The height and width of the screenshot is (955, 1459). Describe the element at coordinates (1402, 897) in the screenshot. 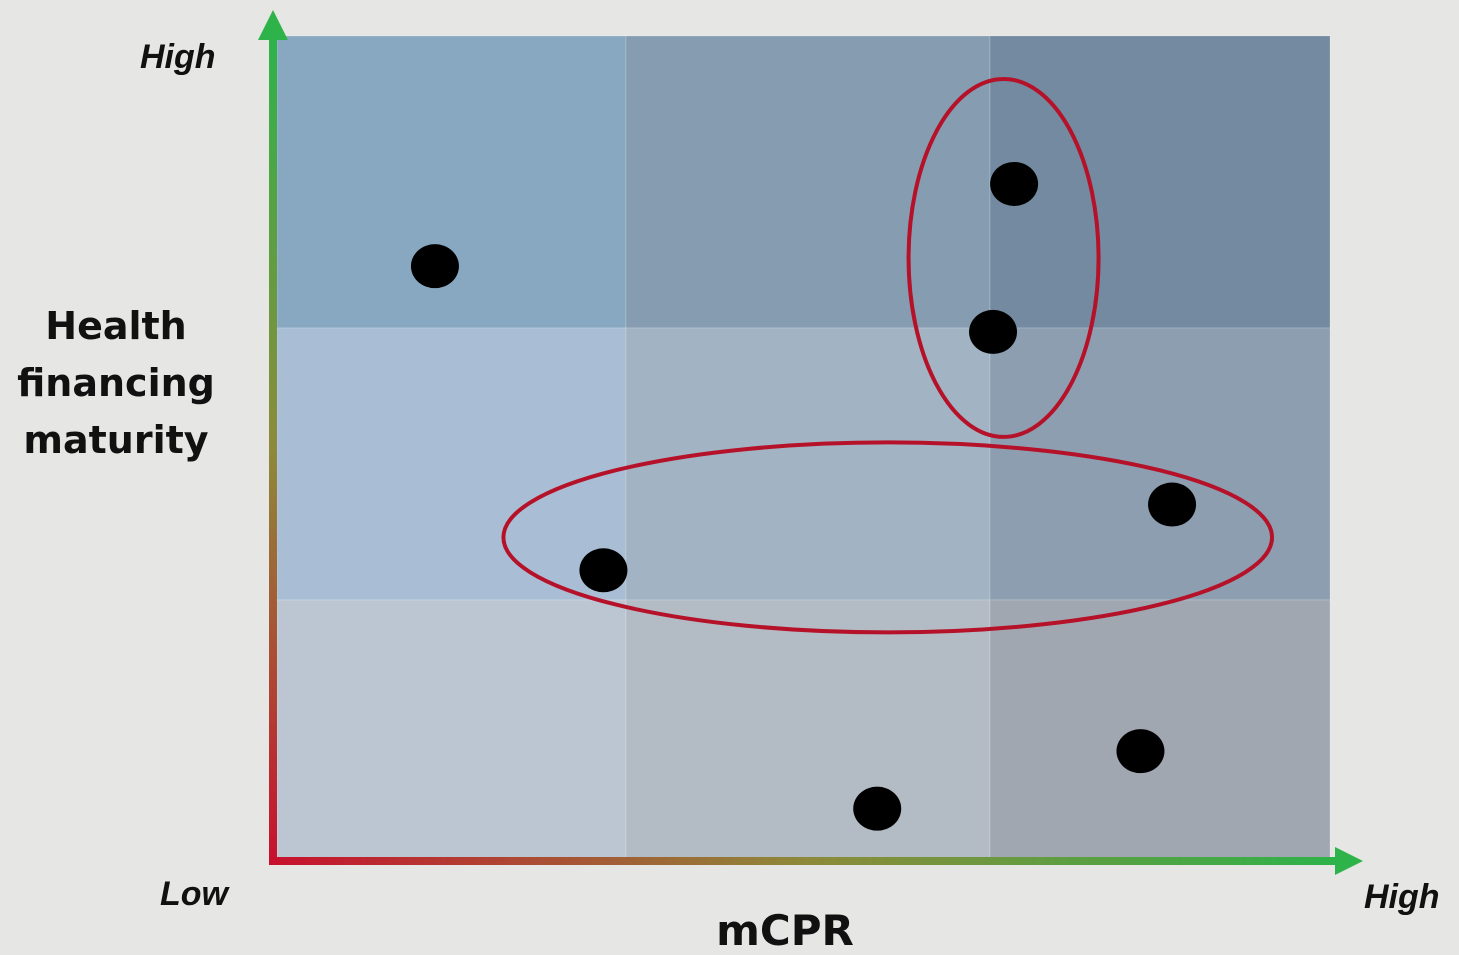

I see `x-axis-high-label: High` at that location.